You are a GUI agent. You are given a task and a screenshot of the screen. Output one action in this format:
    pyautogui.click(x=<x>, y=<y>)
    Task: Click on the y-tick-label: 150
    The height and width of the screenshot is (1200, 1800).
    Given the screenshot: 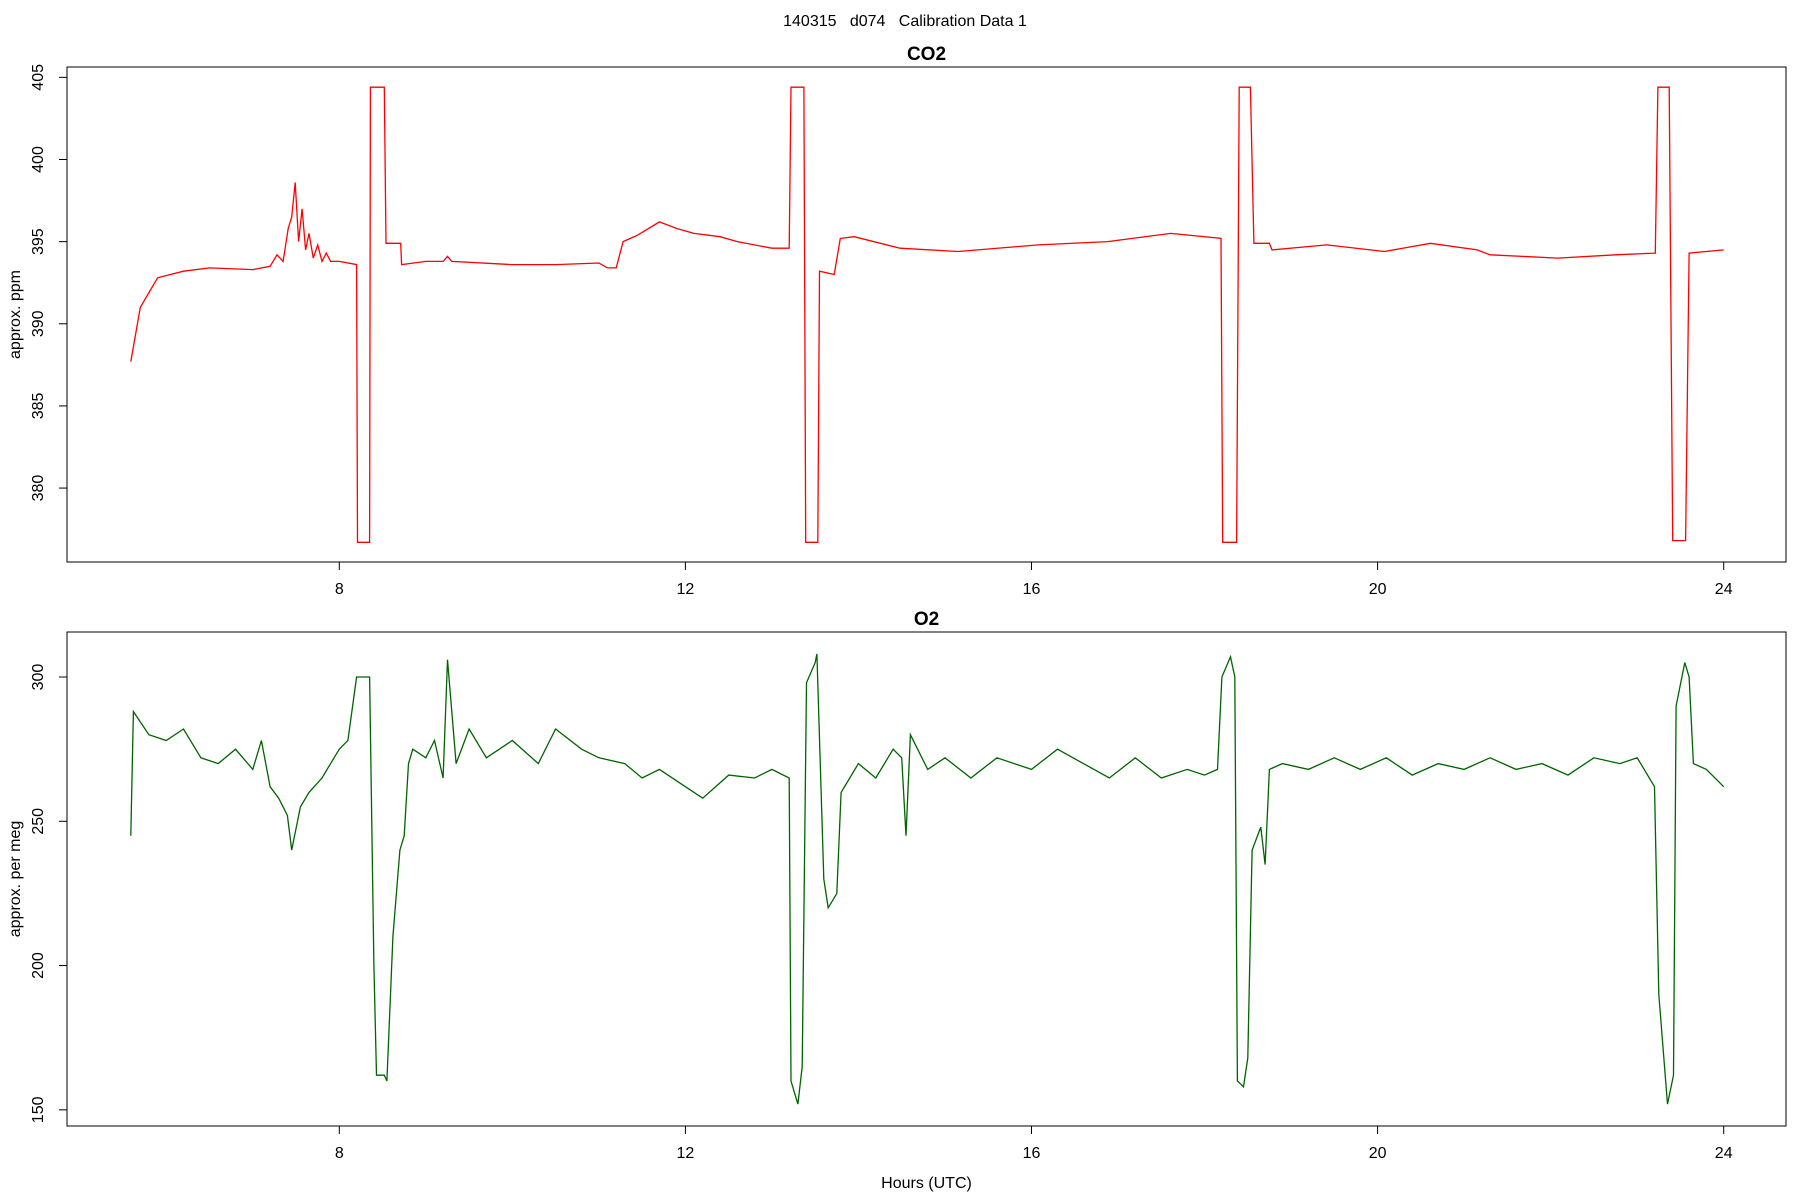 What is the action you would take?
    pyautogui.click(x=38, y=1109)
    